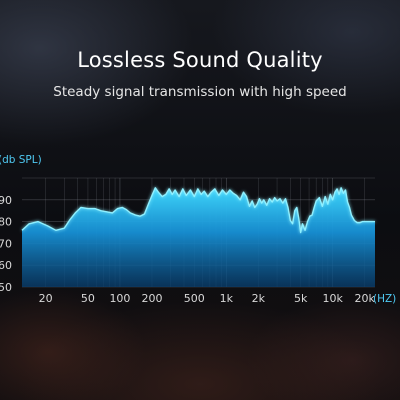 This screenshot has height=400, width=400. Describe the element at coordinates (88, 298) in the screenshot. I see `x-tick-label: 50` at that location.